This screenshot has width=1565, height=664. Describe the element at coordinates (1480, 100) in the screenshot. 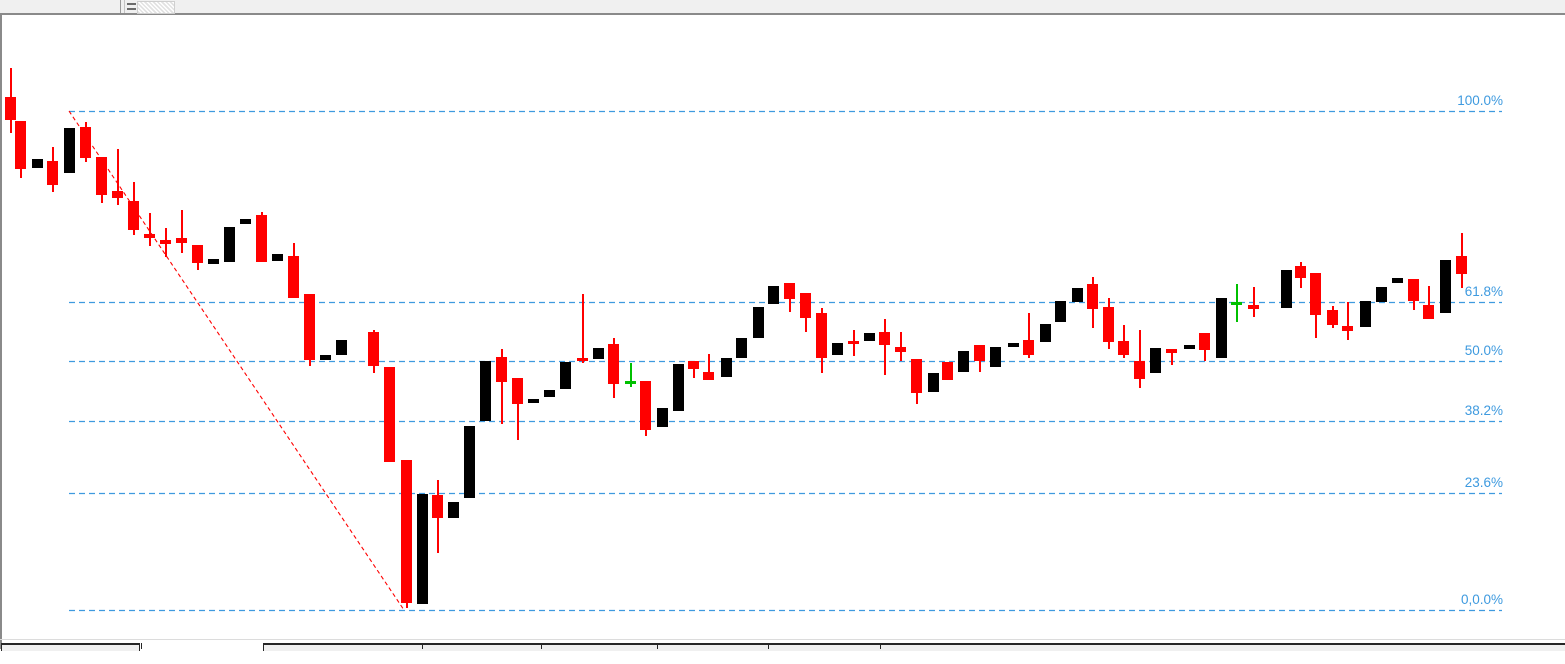

I see `fib-level-label: 100.0%` at that location.